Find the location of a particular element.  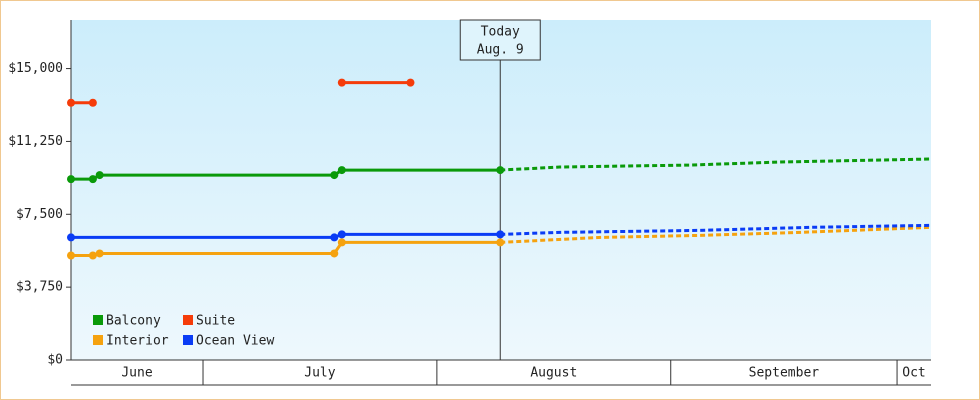

legend-label: Suite is located at coordinates (215, 321).